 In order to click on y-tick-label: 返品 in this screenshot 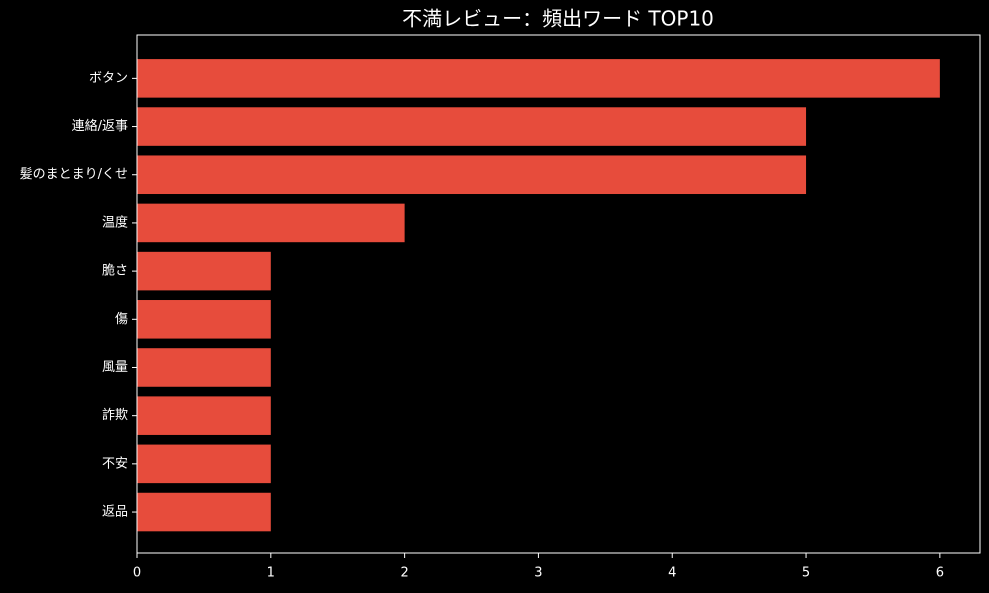, I will do `click(115, 512)`.